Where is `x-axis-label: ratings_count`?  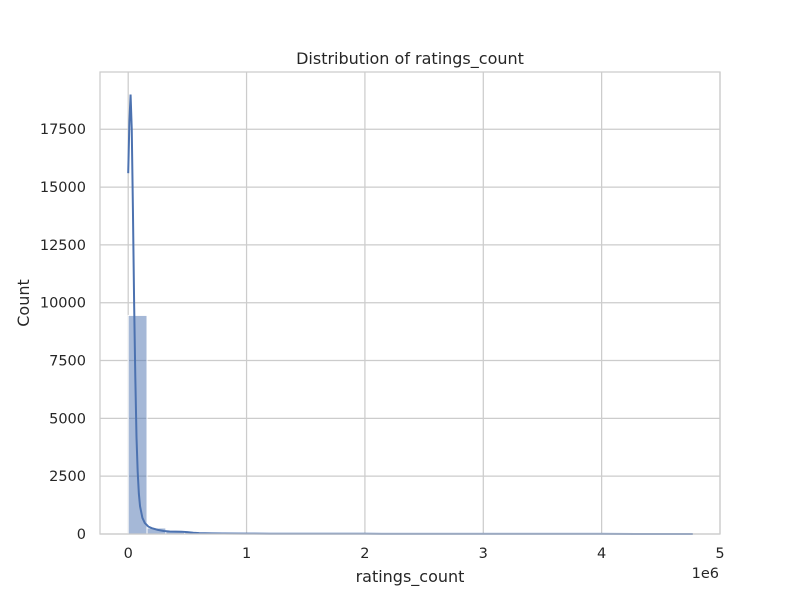
x-axis-label: ratings_count is located at coordinates (410, 577).